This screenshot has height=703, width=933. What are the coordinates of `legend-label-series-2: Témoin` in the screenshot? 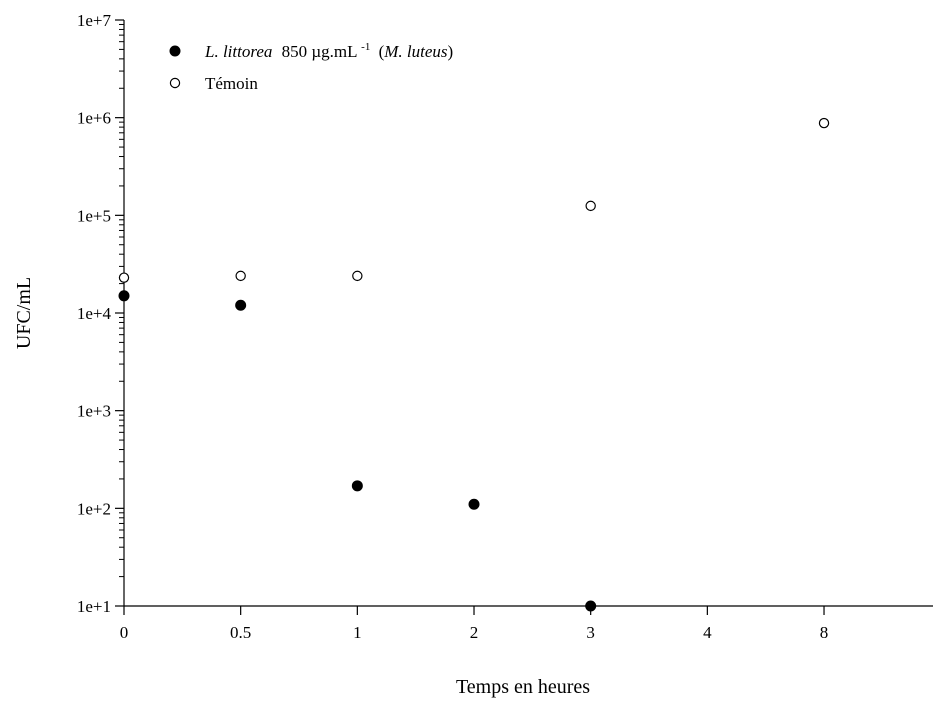 It's located at (231, 83).